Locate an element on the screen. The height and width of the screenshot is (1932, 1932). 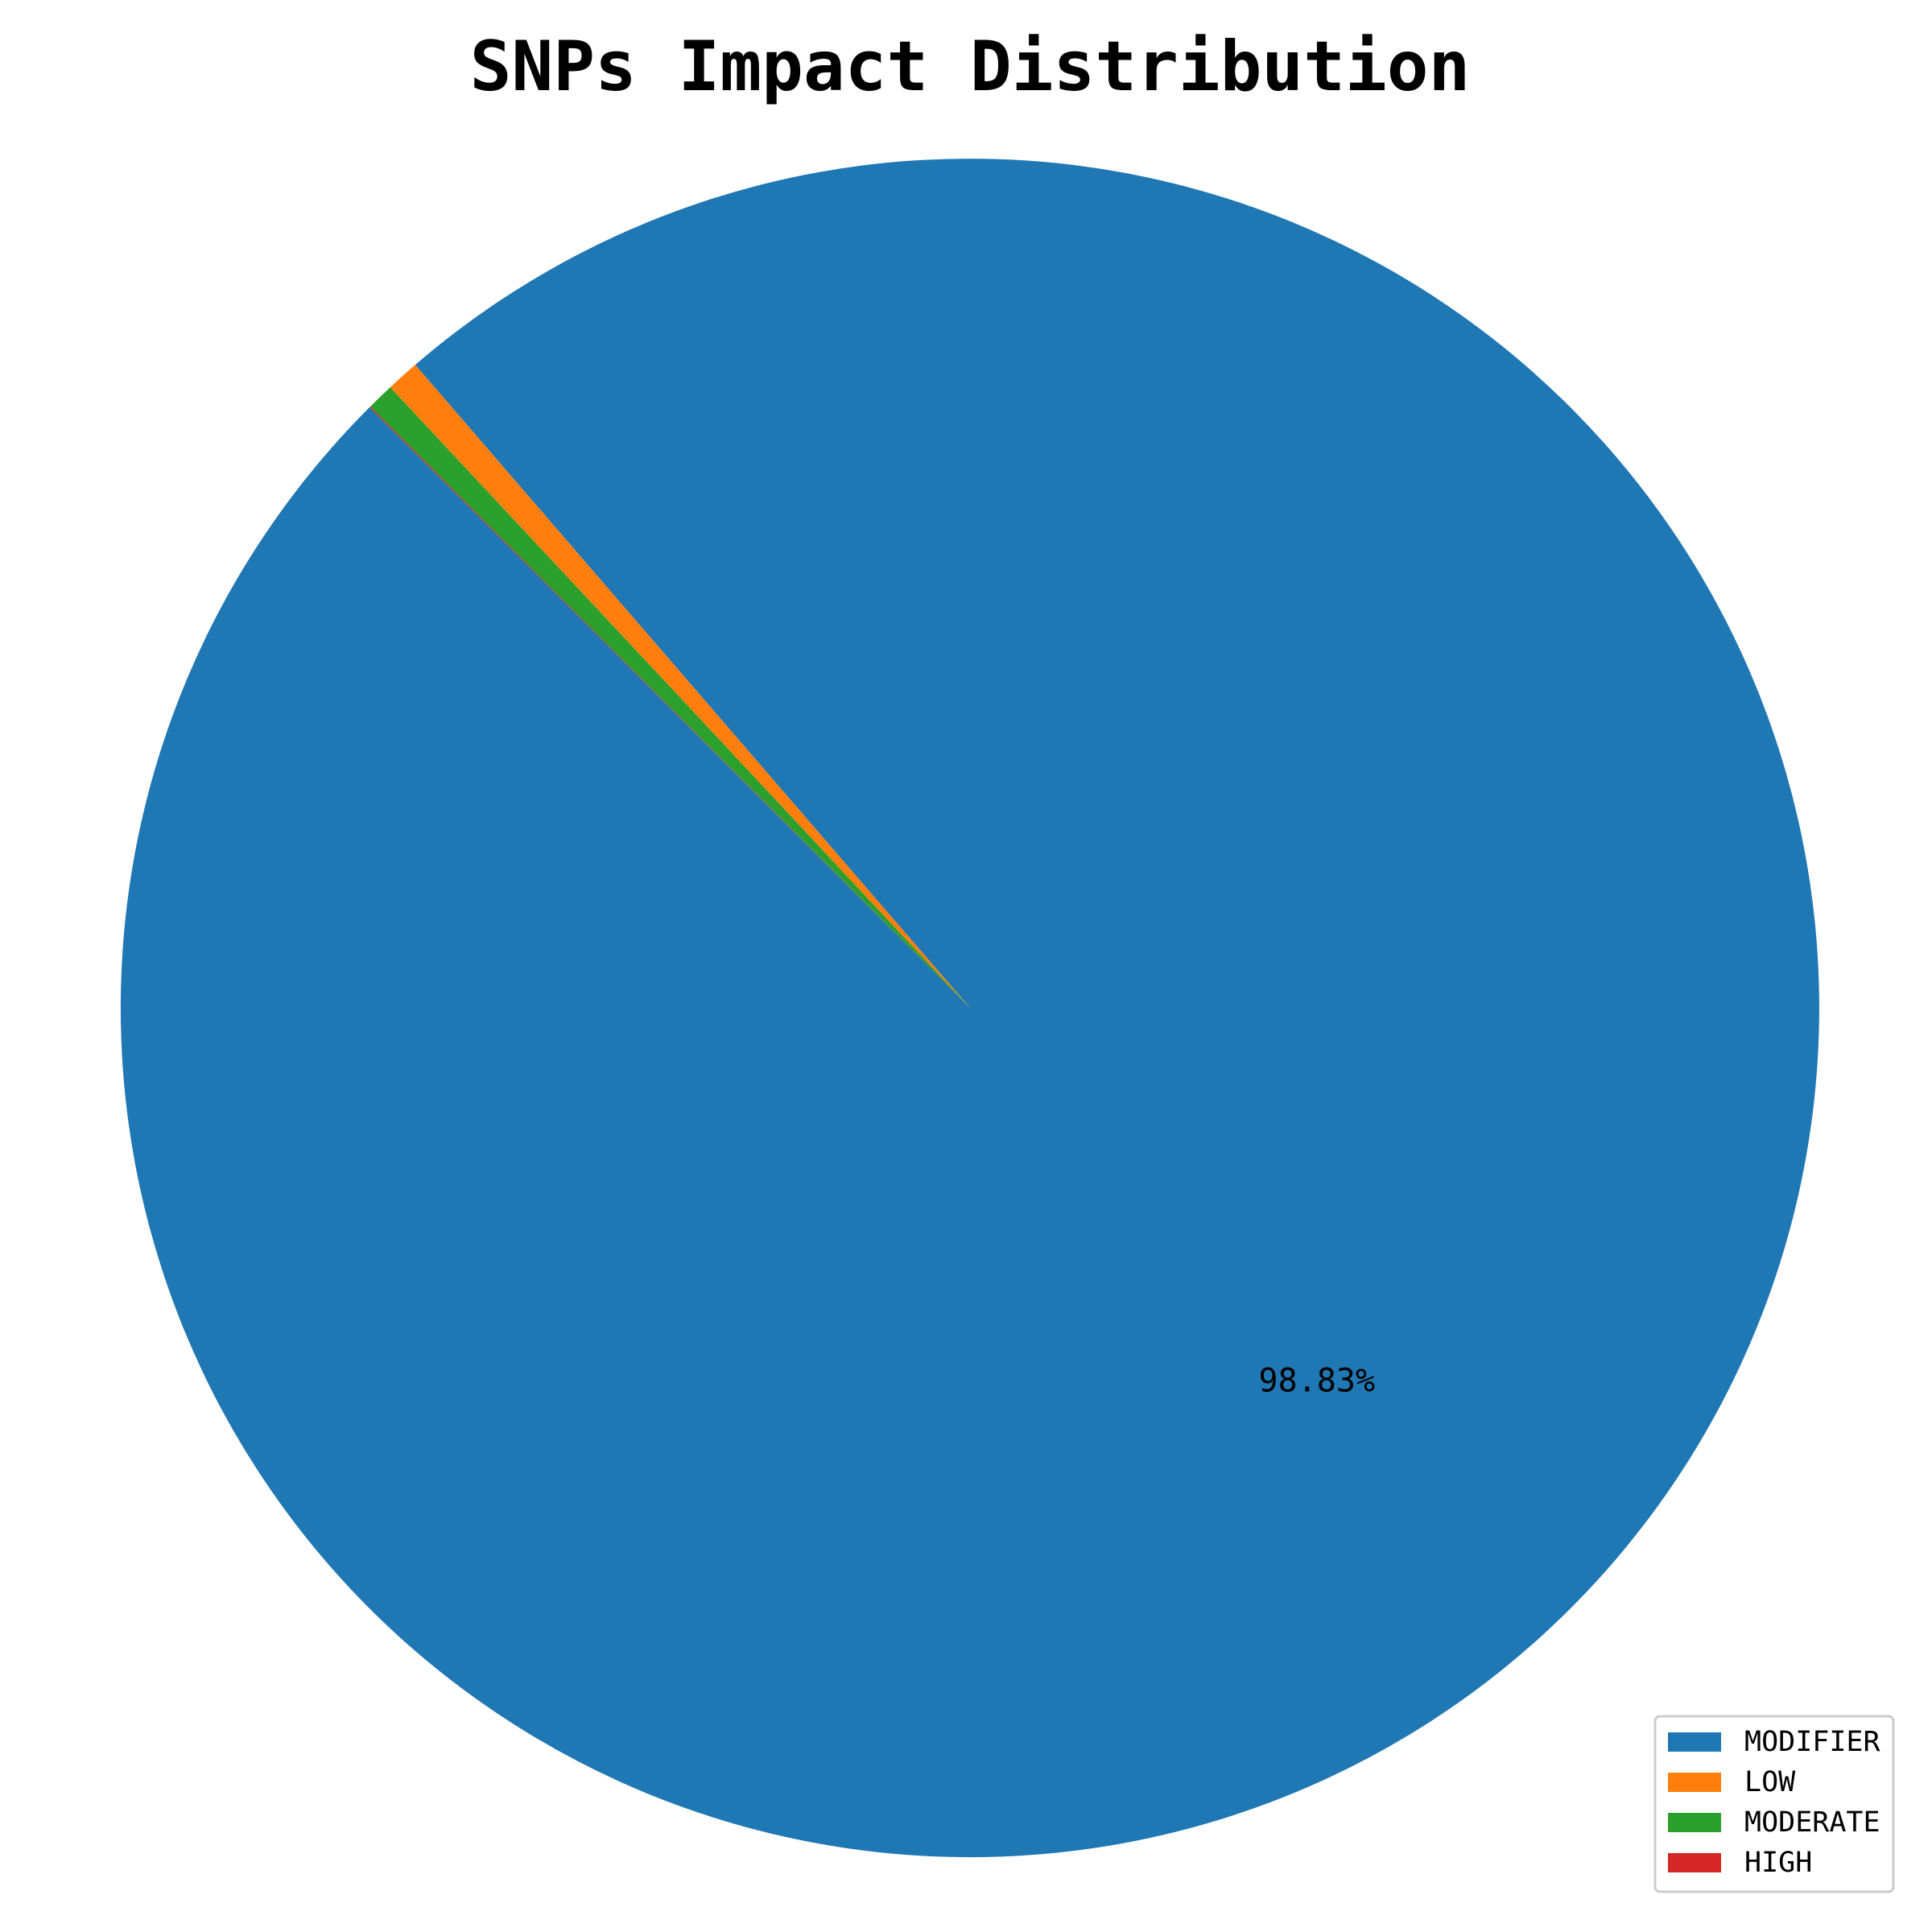
pie-slice-low is located at coordinates (680, 687).